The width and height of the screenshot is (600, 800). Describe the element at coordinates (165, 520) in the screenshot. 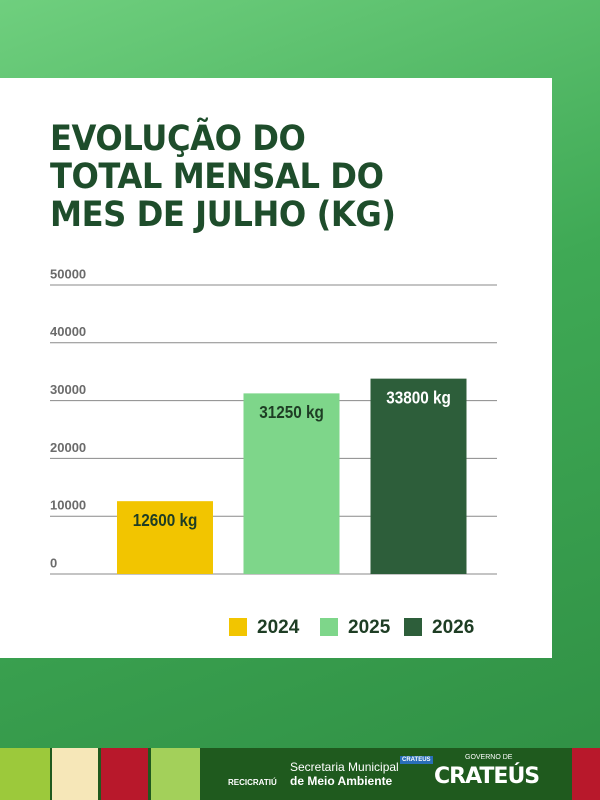

I see `value-label: 12600 kg` at that location.